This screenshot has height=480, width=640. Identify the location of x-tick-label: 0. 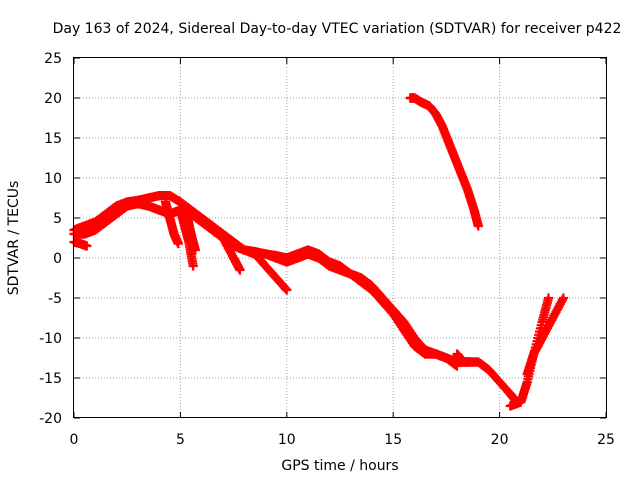
(74, 440).